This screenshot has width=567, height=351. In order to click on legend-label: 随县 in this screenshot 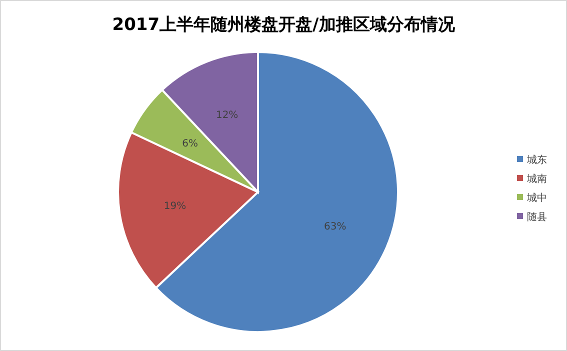, I will do `click(537, 217)`.